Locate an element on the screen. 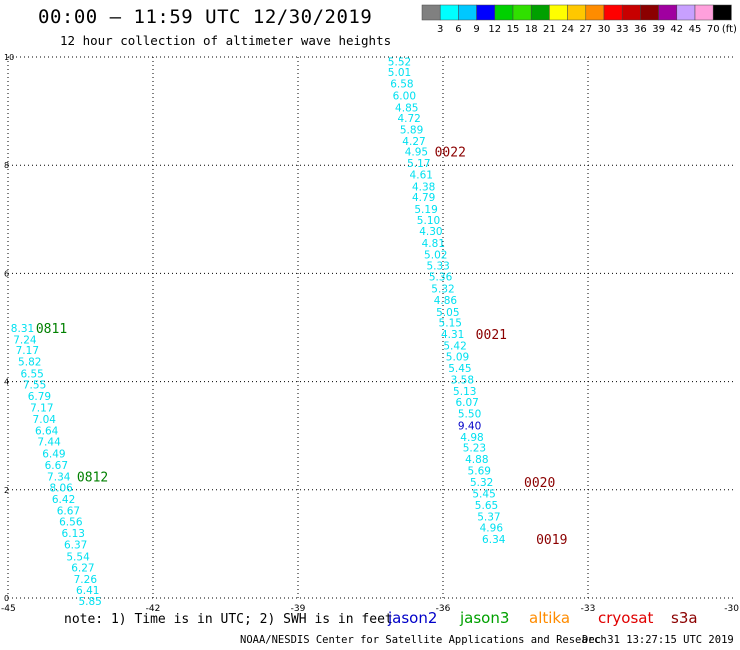 Image resolution: width=740 pixels, height=650 pixels. colorbar-tick-label: 27 is located at coordinates (585, 29).